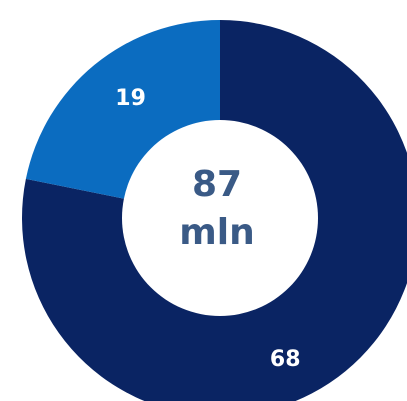 This screenshot has height=401, width=407. What do you see at coordinates (285, 359) in the screenshot?
I see `slice-data-label-1: 68` at bounding box center [285, 359].